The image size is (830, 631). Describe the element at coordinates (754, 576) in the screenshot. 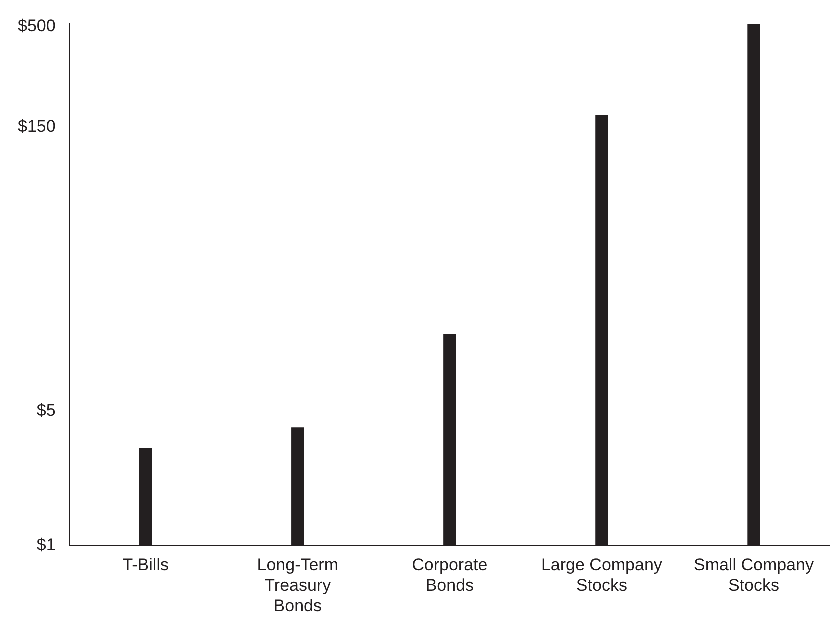

I see `x-tick-label: Small Company Stocks` at that location.